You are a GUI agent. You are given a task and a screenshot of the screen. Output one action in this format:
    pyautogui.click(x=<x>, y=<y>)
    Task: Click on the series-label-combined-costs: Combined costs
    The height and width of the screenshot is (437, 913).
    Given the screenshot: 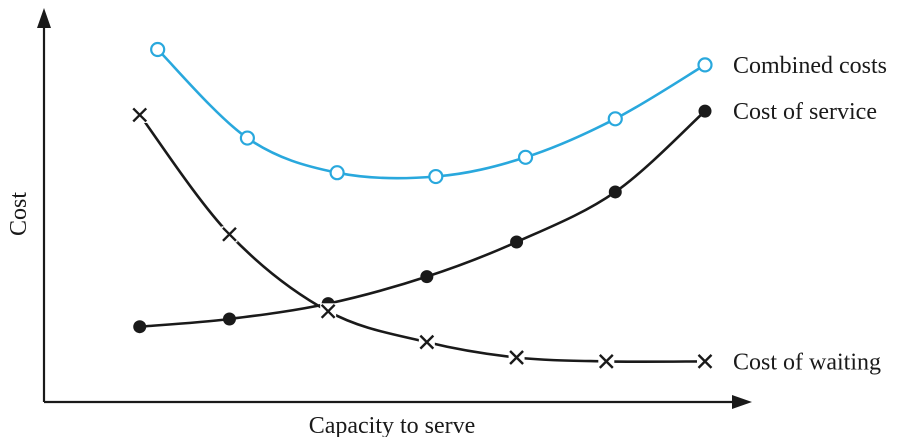 What is the action you would take?
    pyautogui.click(x=810, y=66)
    